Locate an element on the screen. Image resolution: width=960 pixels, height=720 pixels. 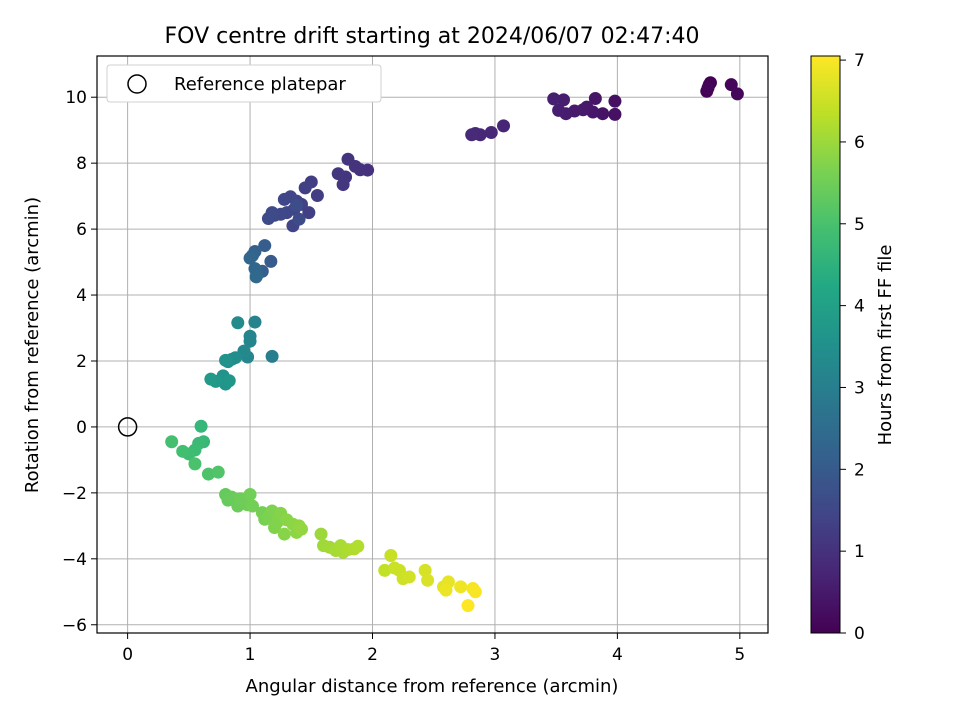
y-tick-label: 2 is located at coordinates (81, 362).